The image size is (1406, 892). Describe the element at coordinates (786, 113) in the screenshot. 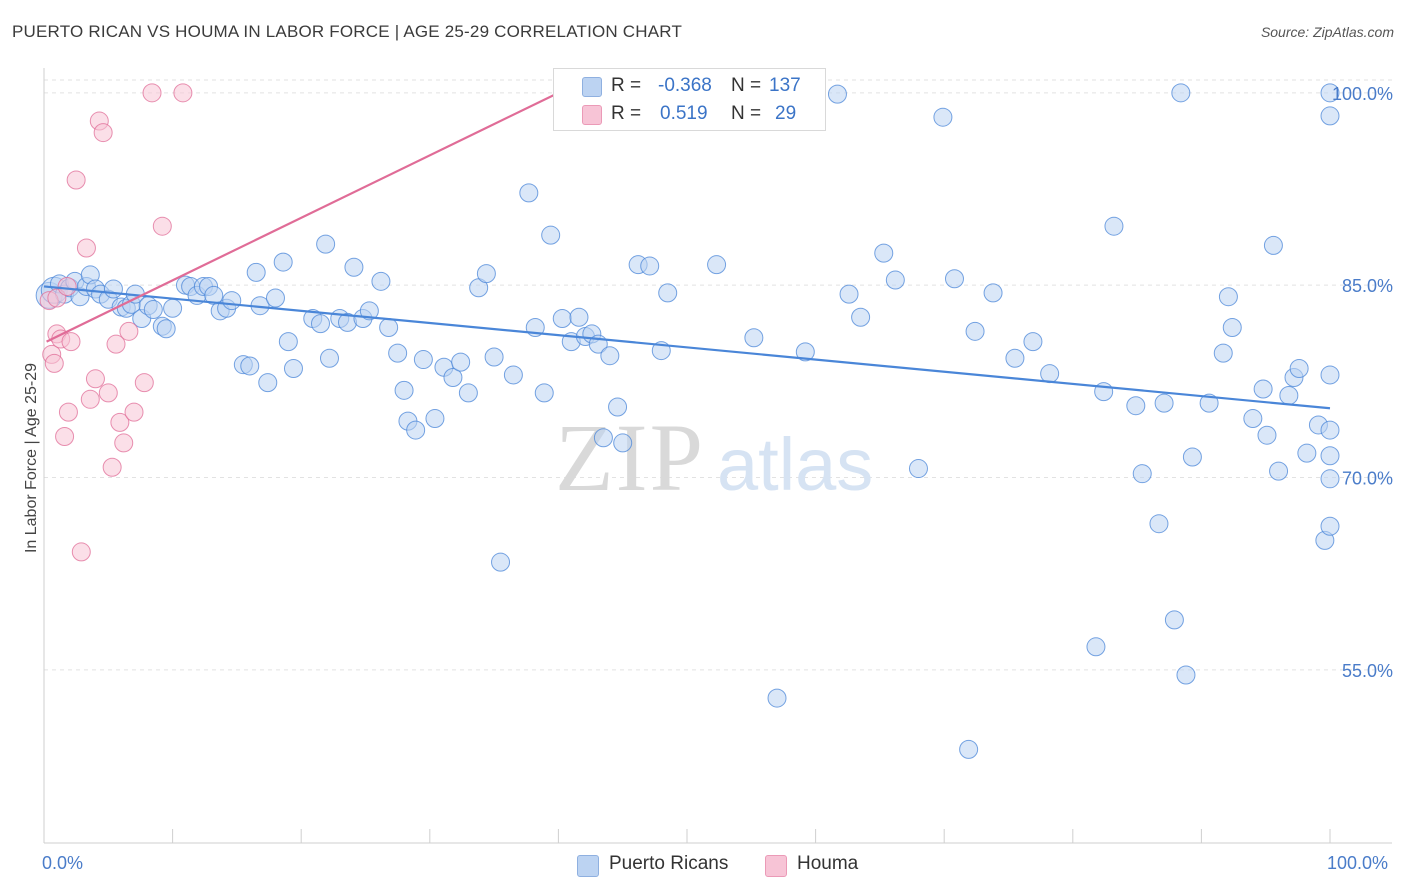

I see `legend-n-value: 29` at that location.